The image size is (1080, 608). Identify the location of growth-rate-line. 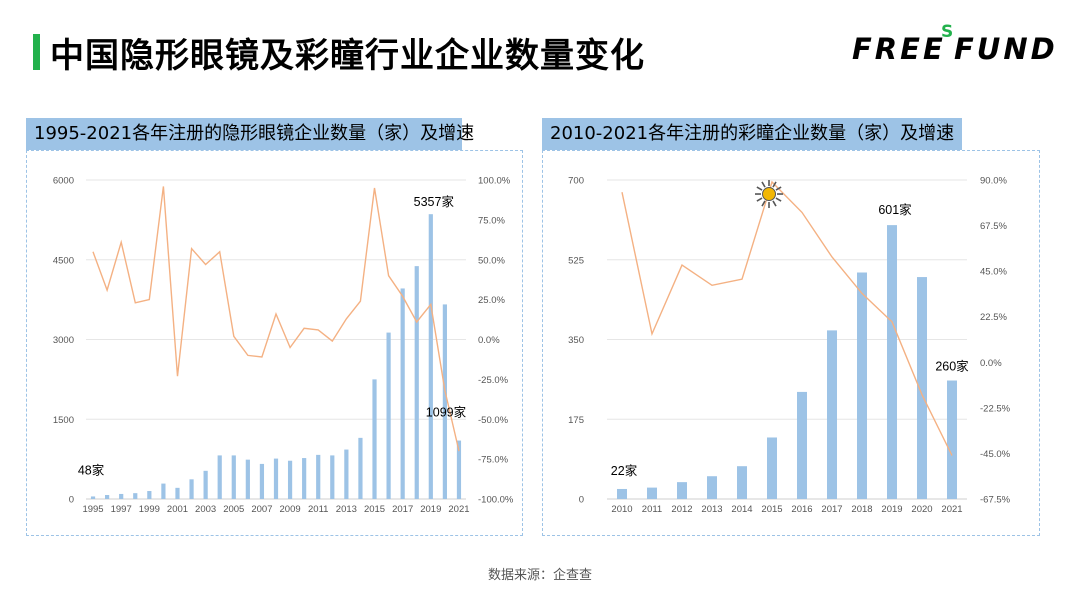
(276, 319).